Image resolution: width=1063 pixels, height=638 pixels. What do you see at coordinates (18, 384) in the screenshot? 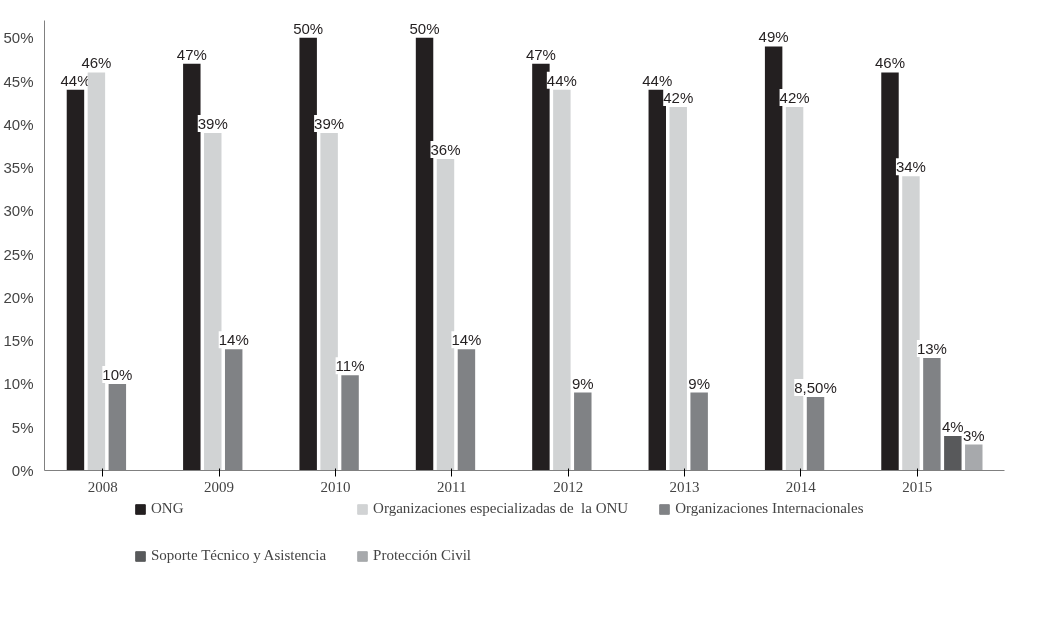
I see `y-tick-label: 10%` at bounding box center [18, 384].